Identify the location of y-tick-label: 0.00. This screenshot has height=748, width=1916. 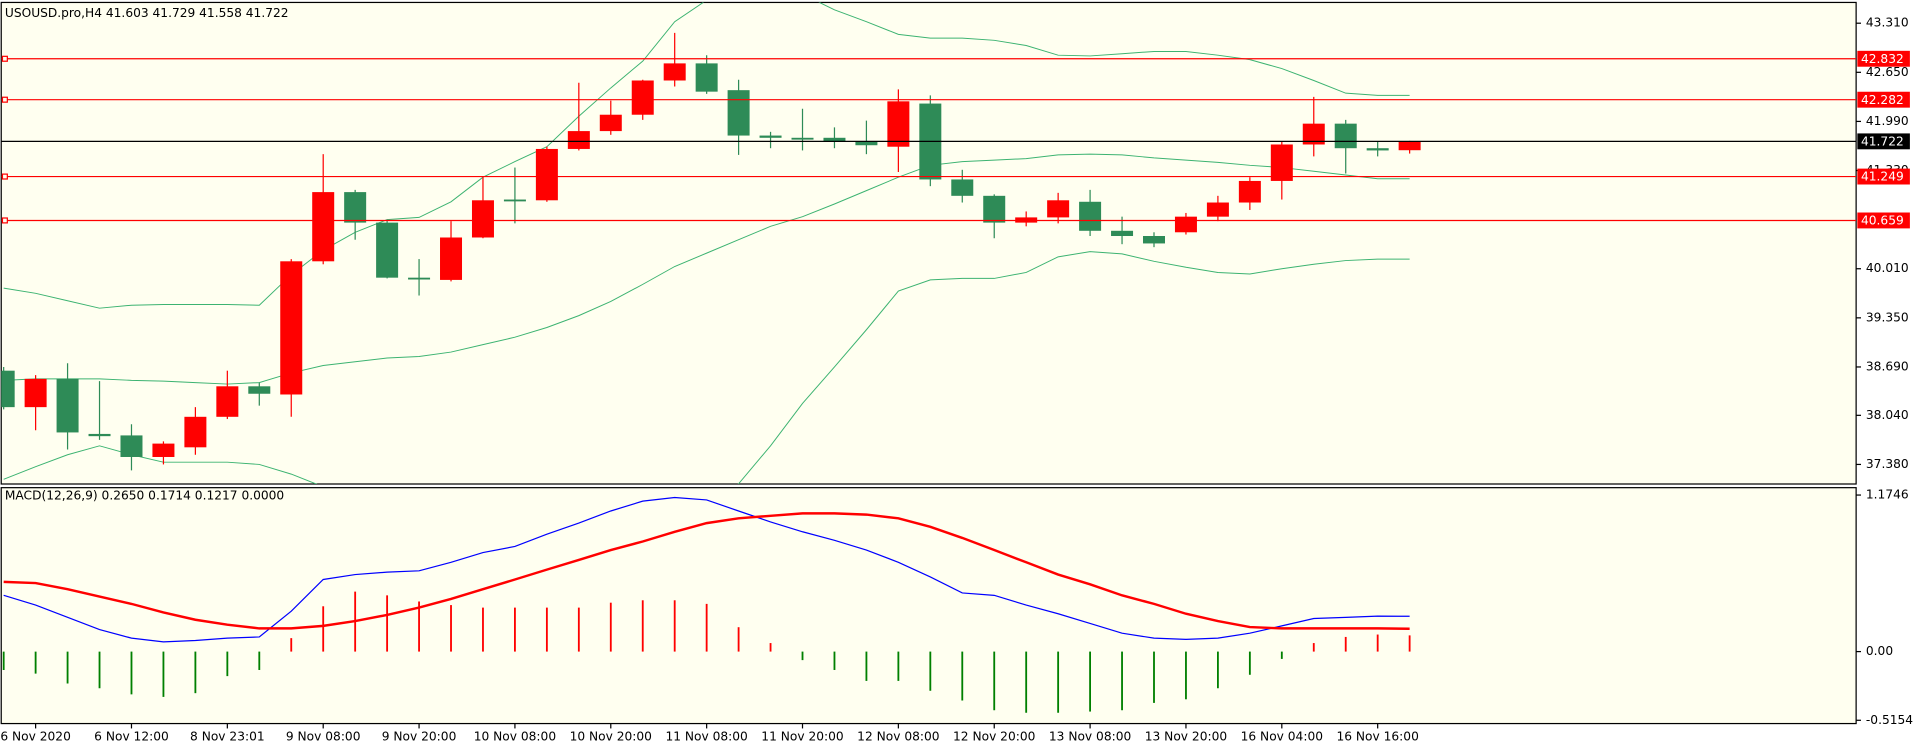
(1879, 651).